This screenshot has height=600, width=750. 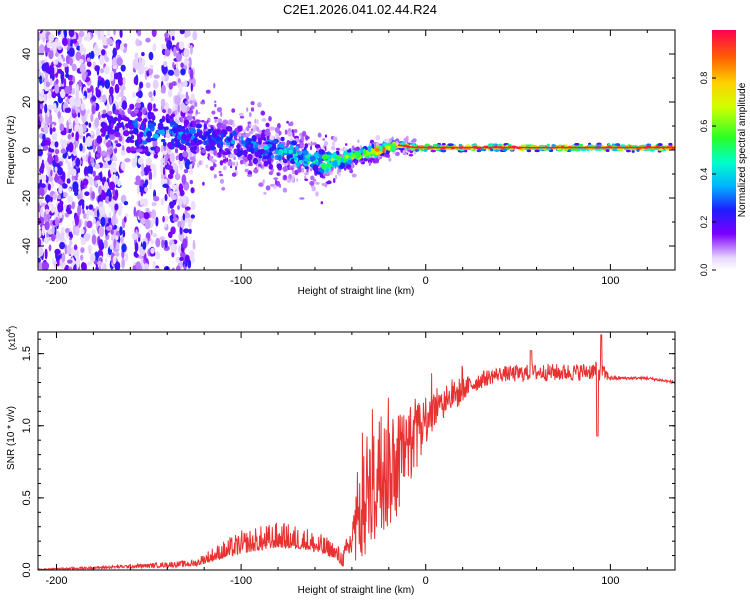 What do you see at coordinates (704, 174) in the screenshot?
I see `colorbar-tick-label: 0.4` at bounding box center [704, 174].